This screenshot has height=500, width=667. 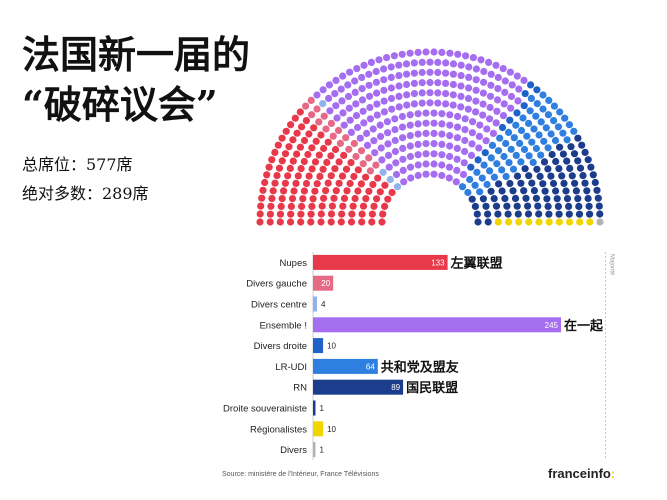 I want to click on value-label: 20, so click(x=325, y=283).